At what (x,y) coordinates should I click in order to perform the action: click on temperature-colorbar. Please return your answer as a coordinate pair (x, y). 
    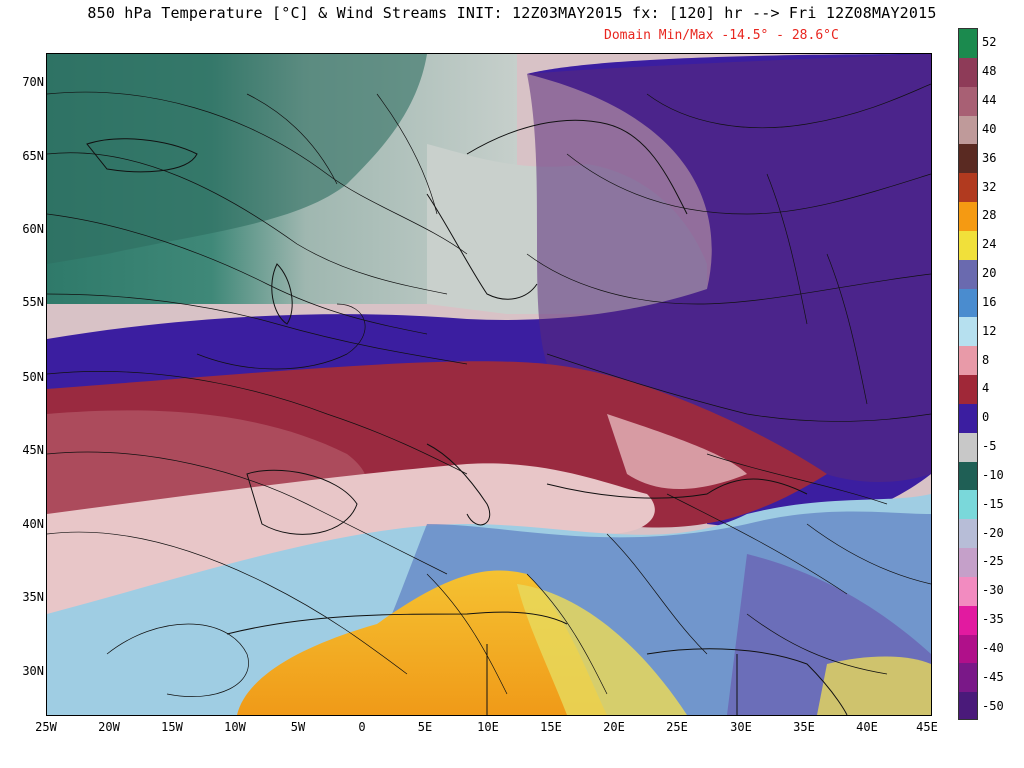
    Looking at the image, I should click on (968, 374).